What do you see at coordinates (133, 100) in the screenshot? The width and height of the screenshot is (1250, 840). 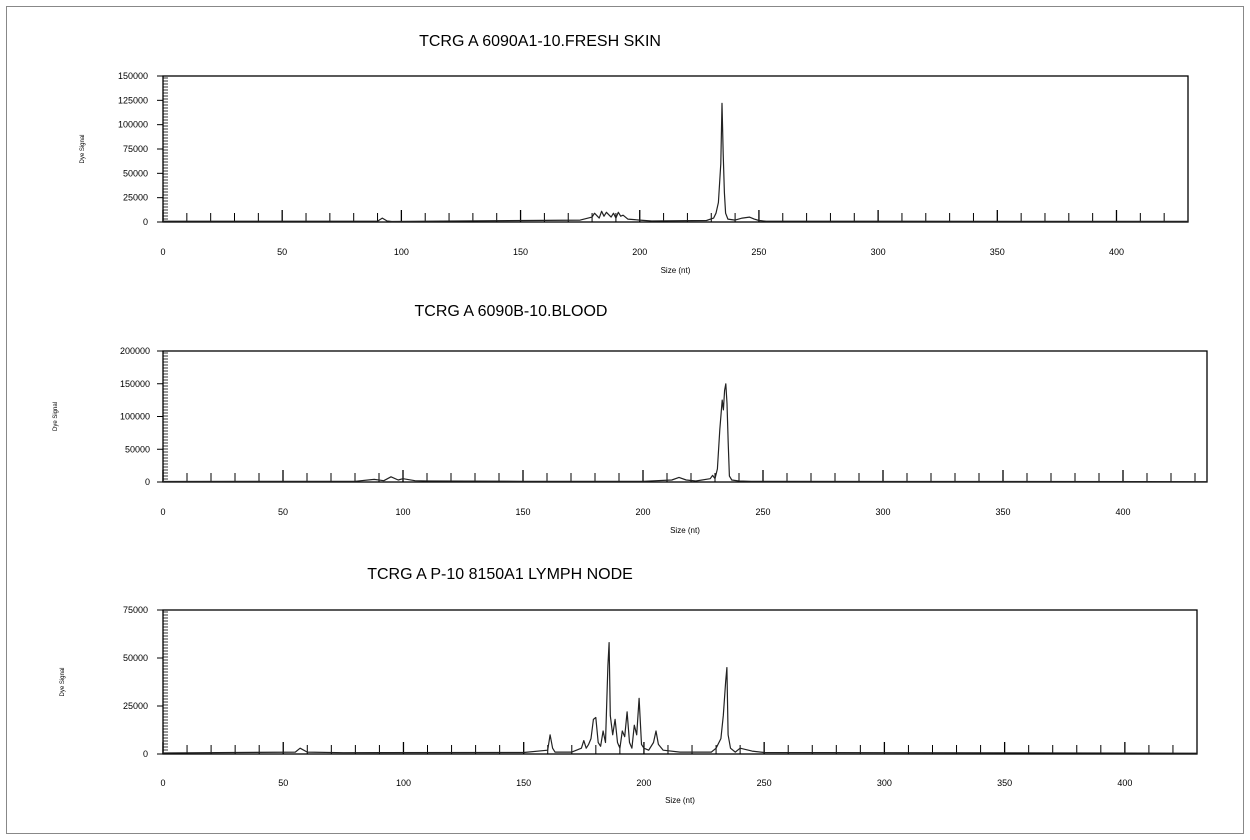 I see `y-tick-label: 125000` at bounding box center [133, 100].